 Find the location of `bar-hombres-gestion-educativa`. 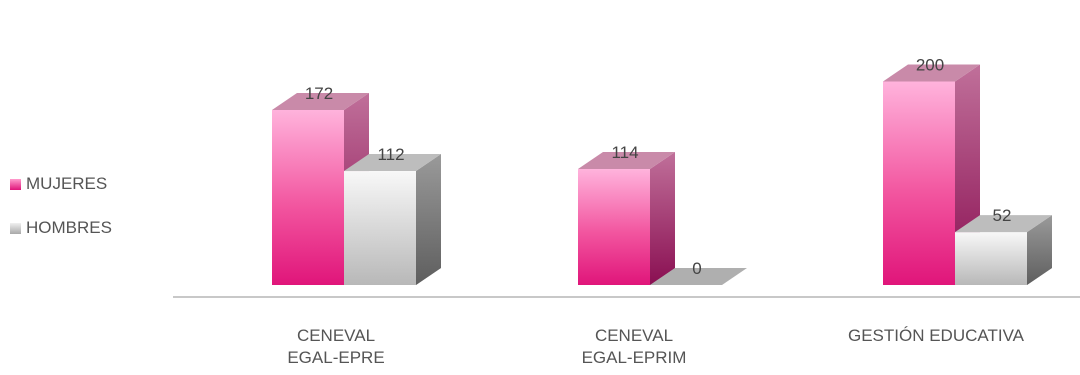

bar-hombres-gestion-educativa is located at coordinates (1003, 250).